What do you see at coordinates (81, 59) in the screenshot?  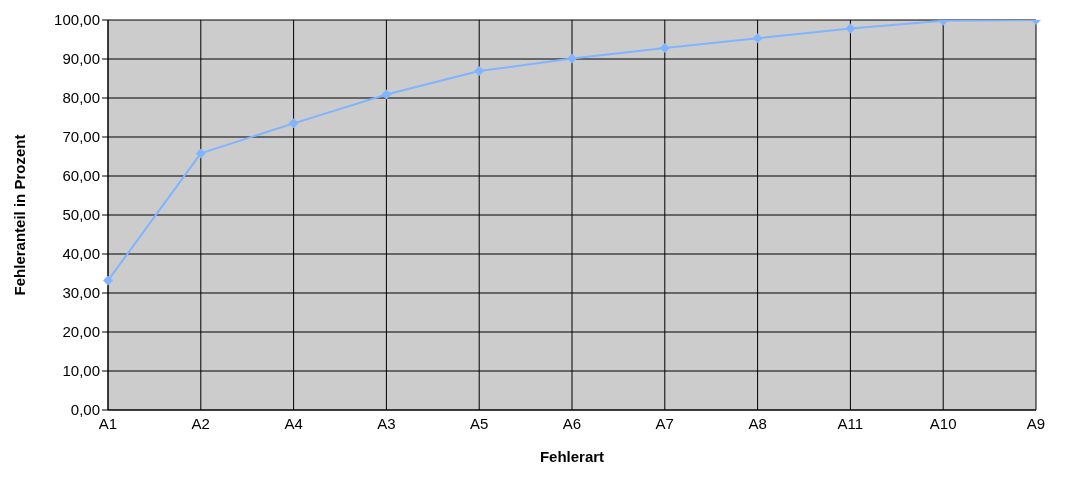 I see `y-tick-label: 90,00` at bounding box center [81, 59].